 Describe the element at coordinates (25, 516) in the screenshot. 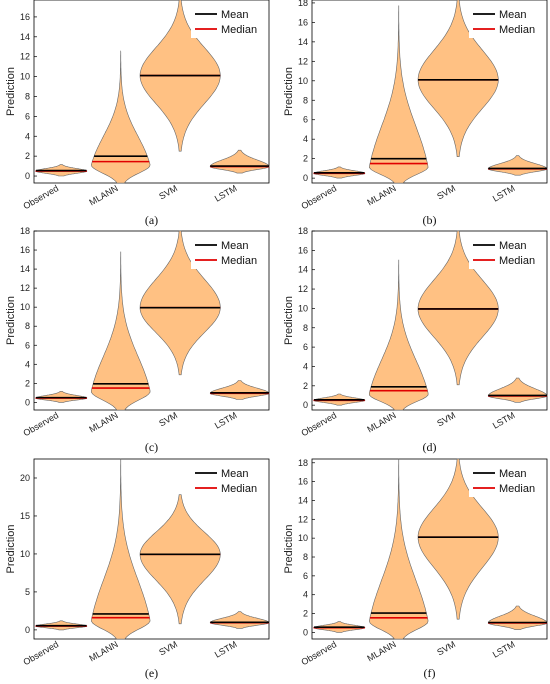

I see `y-tick-label: 15` at that location.